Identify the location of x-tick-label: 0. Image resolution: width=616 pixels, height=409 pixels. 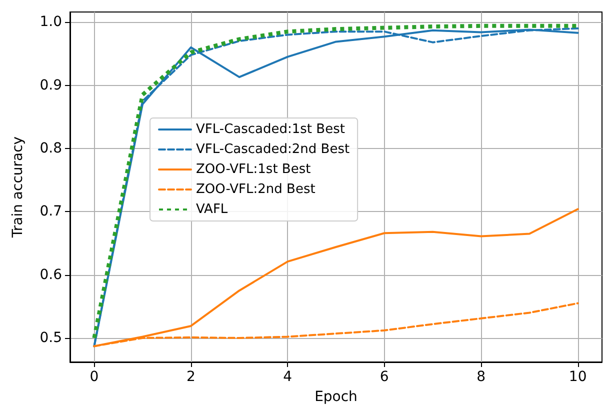
(94, 377).